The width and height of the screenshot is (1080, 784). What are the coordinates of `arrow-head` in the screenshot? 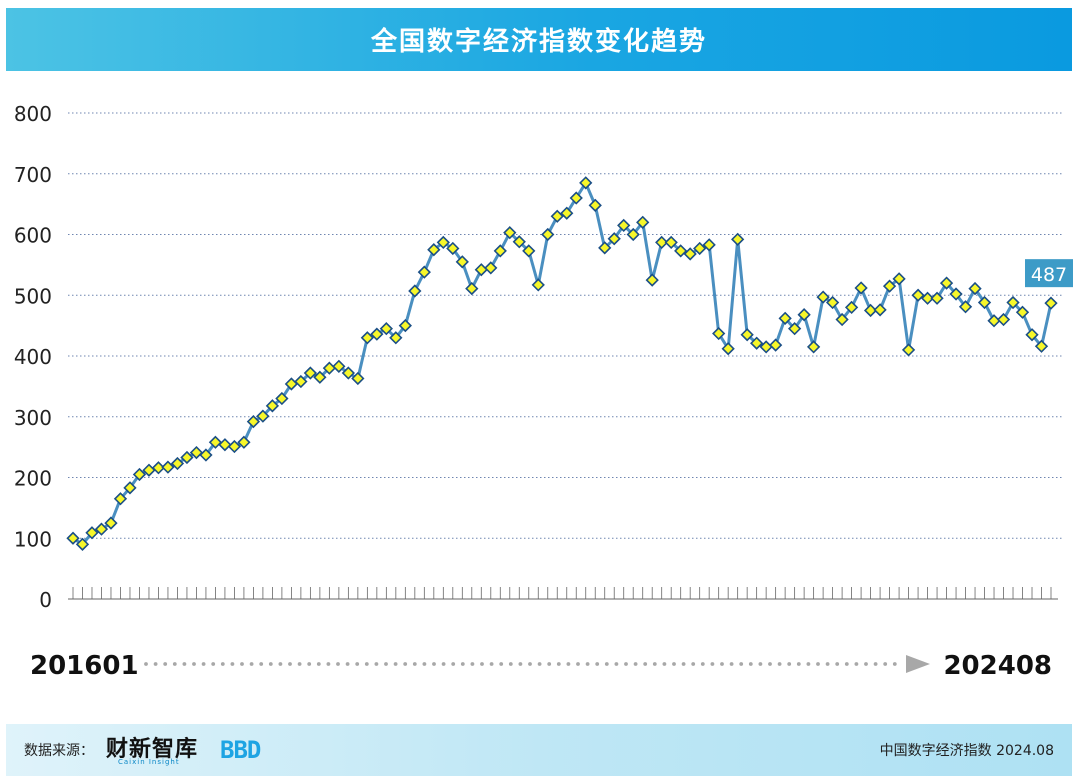 It's located at (918, 664).